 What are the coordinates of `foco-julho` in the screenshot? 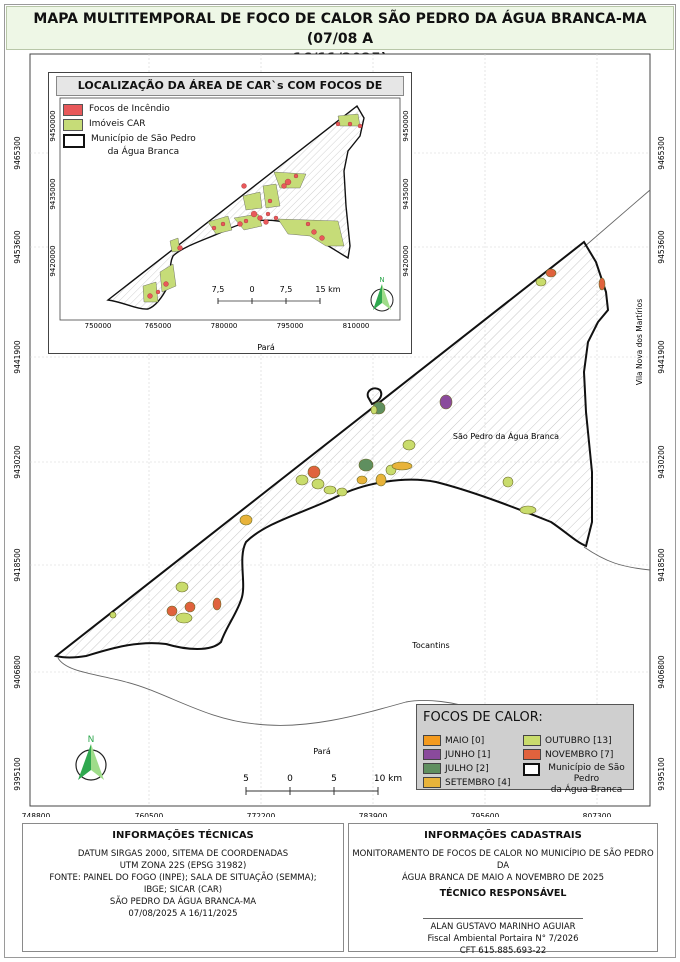 It's located at (366, 465).